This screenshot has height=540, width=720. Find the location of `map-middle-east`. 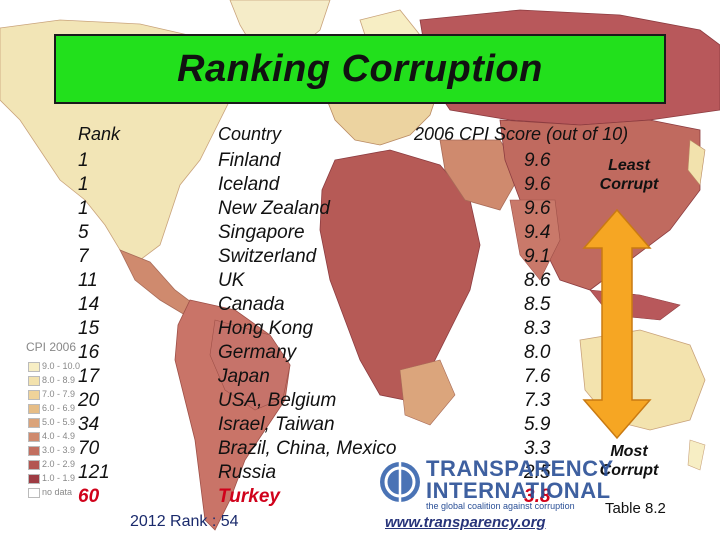

map-middle-east is located at coordinates (480, 175).